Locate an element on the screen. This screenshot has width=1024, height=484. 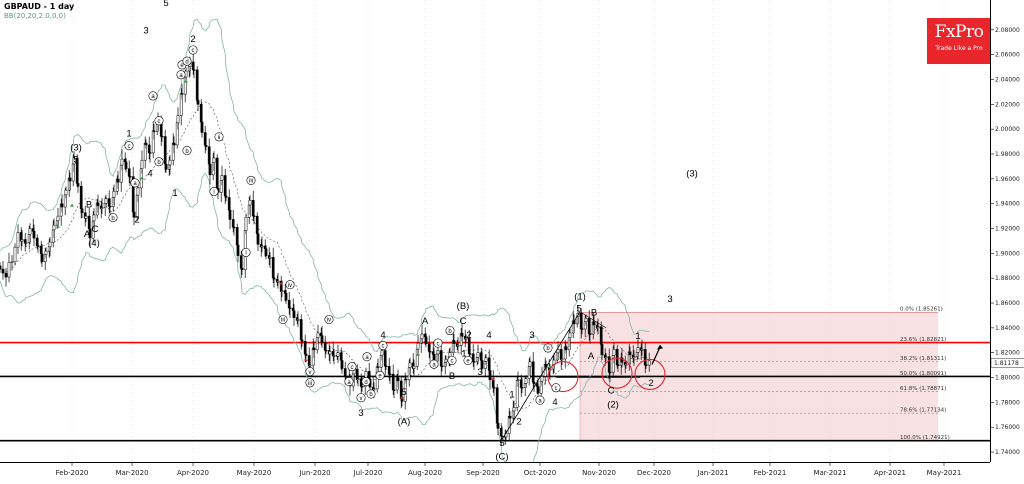
wave-label: 4 is located at coordinates (488, 335).